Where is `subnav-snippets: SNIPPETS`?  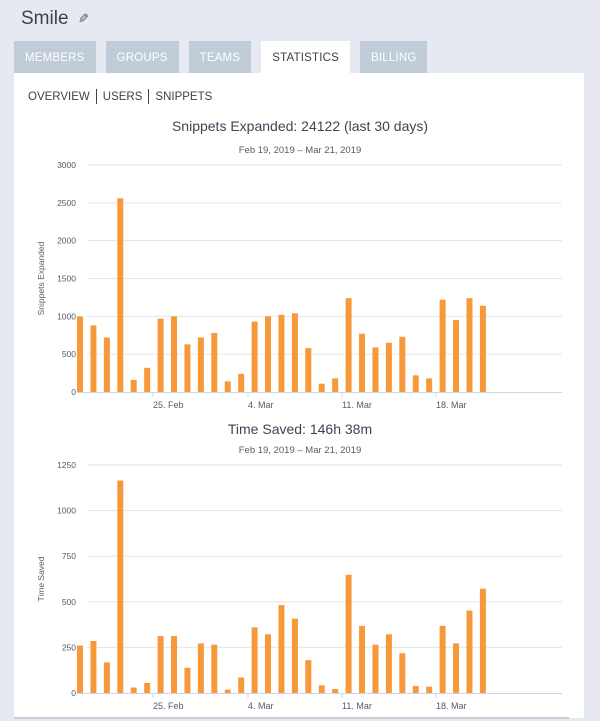
subnav-snippets: SNIPPETS is located at coordinates (184, 96).